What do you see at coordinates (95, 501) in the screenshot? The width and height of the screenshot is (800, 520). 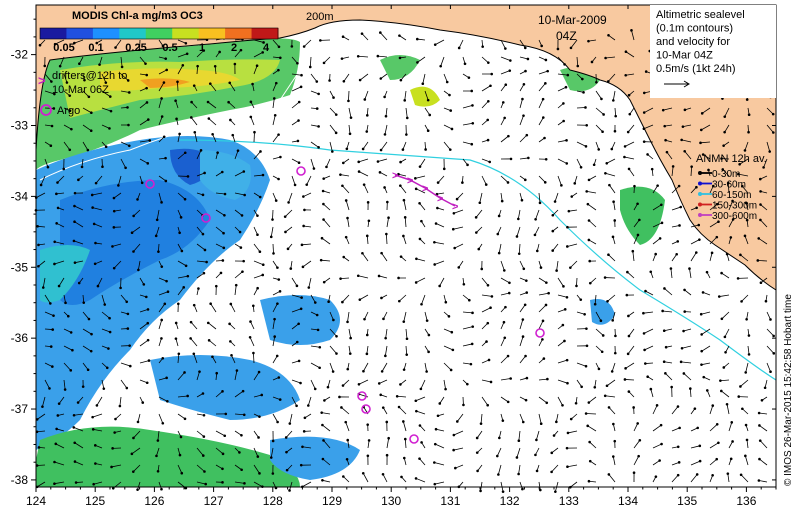 I see `x-tick-label: 125` at bounding box center [95, 501].